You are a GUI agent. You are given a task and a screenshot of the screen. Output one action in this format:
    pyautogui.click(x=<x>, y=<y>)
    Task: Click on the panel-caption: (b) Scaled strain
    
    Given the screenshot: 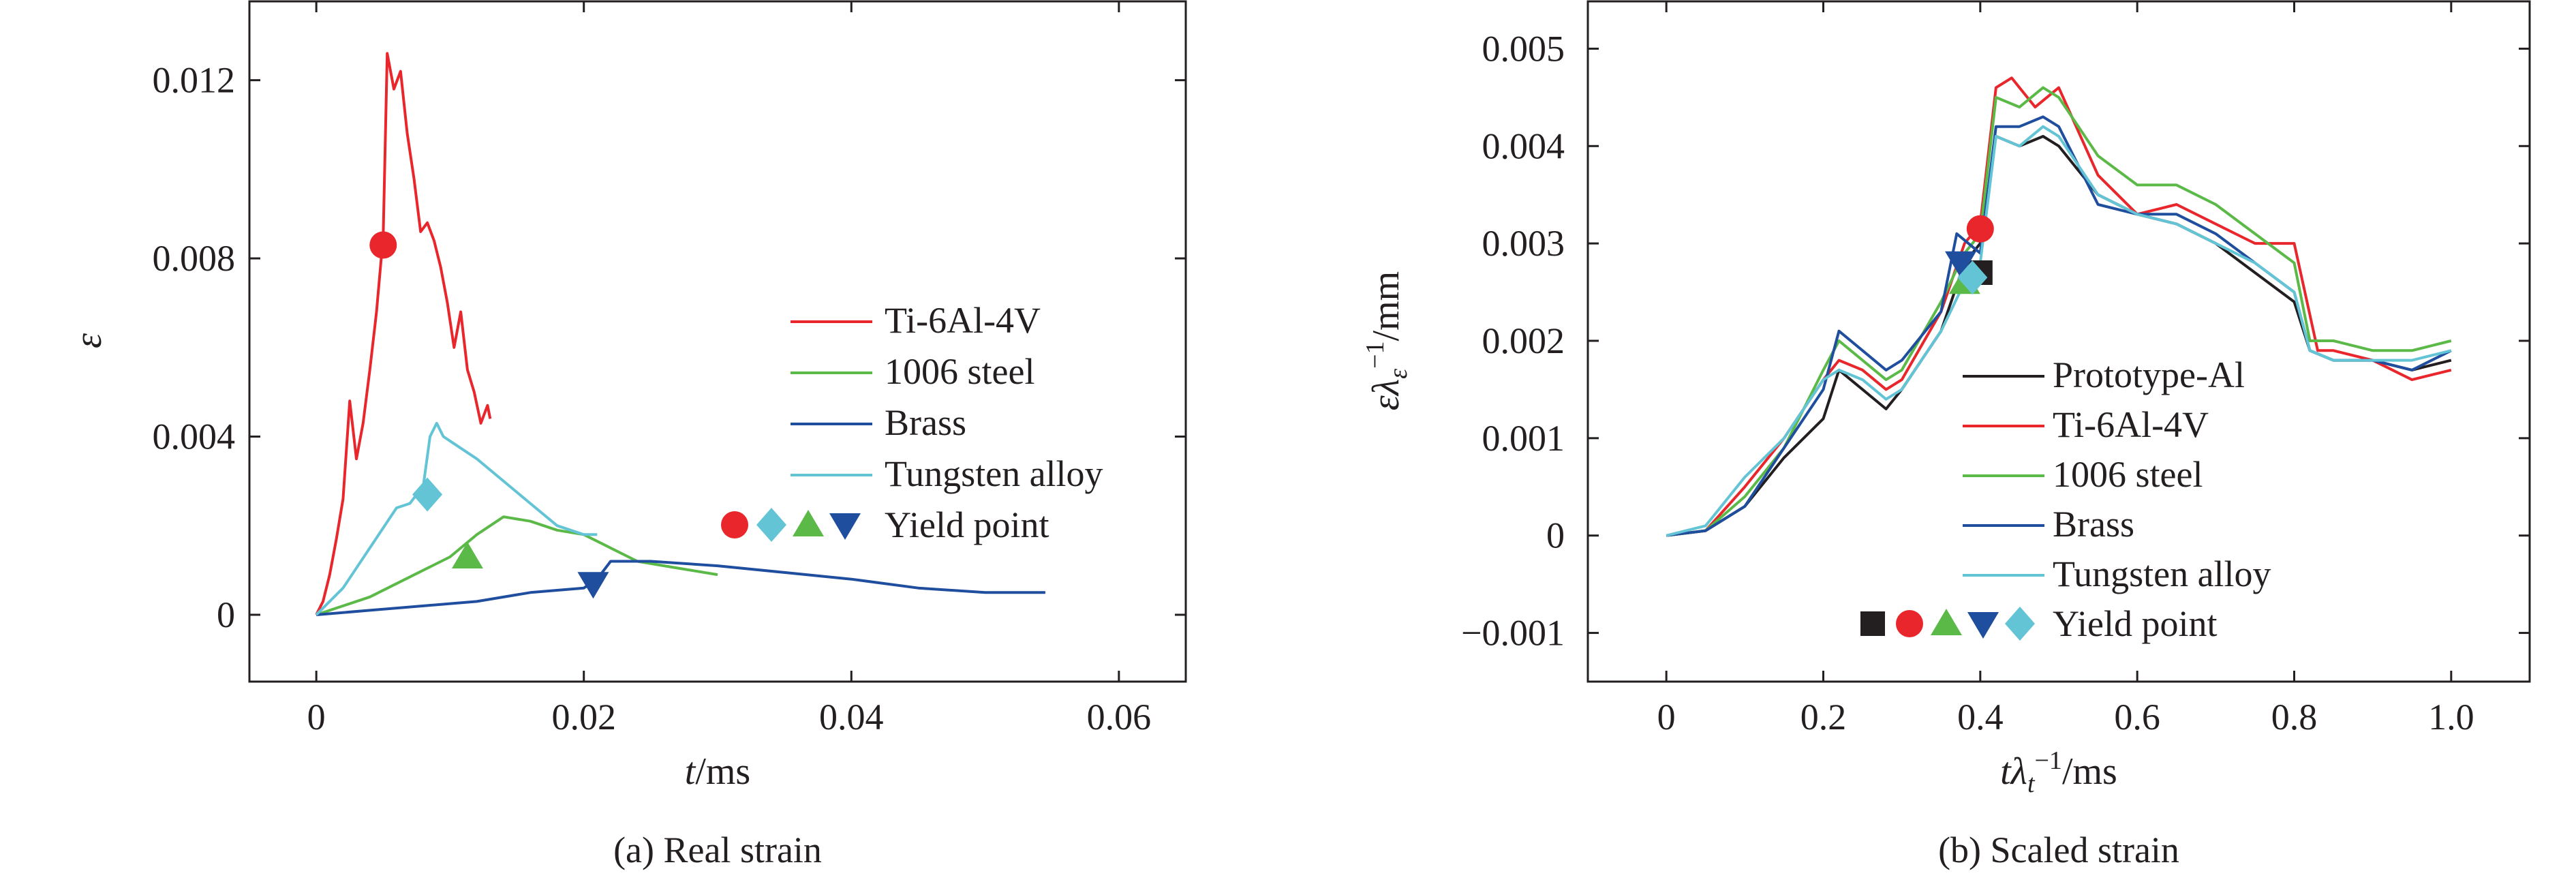 What is the action you would take?
    pyautogui.click(x=2058, y=850)
    